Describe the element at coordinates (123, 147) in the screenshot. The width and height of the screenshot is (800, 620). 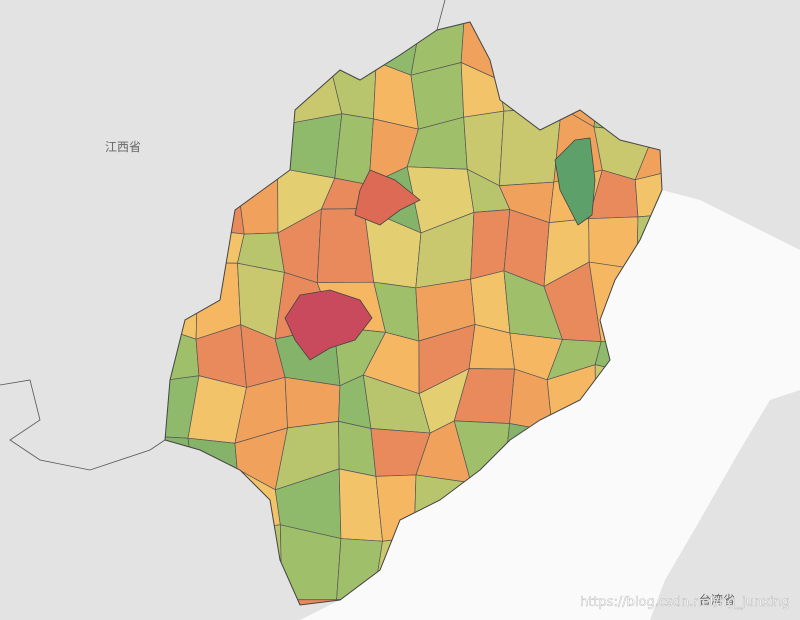
I see `province-label: 江西省` at that location.